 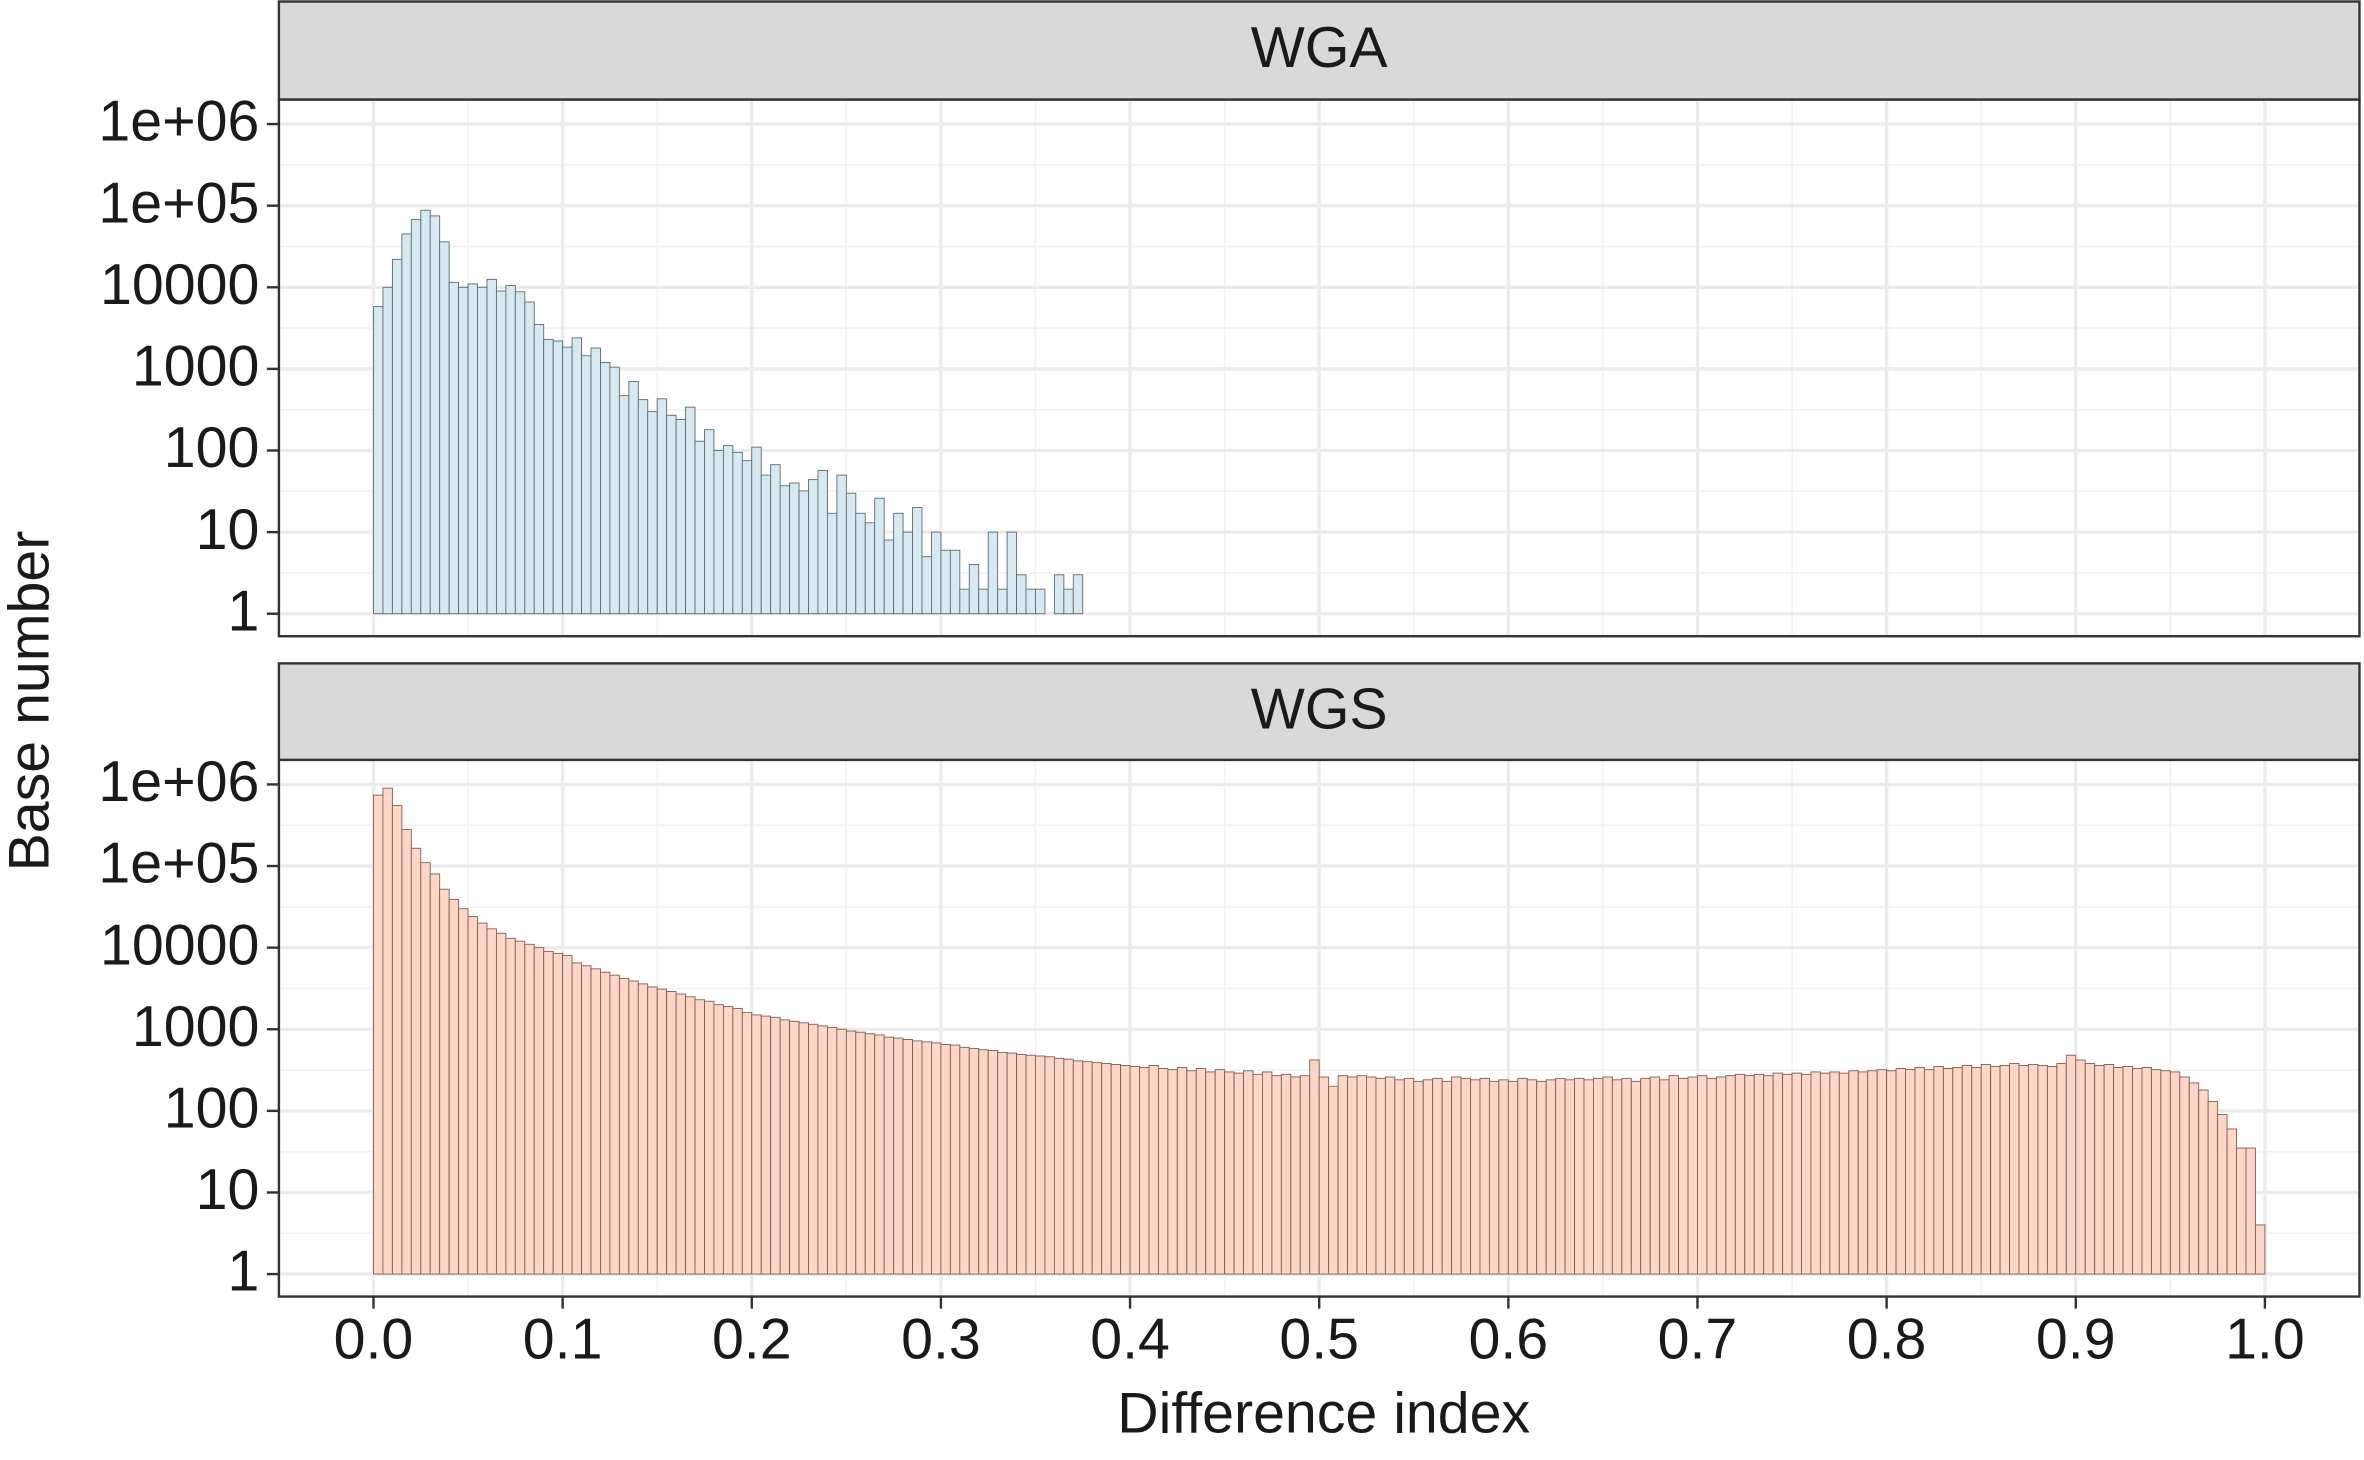 I want to click on y-tick-label: 1e+06, so click(x=178, y=782).